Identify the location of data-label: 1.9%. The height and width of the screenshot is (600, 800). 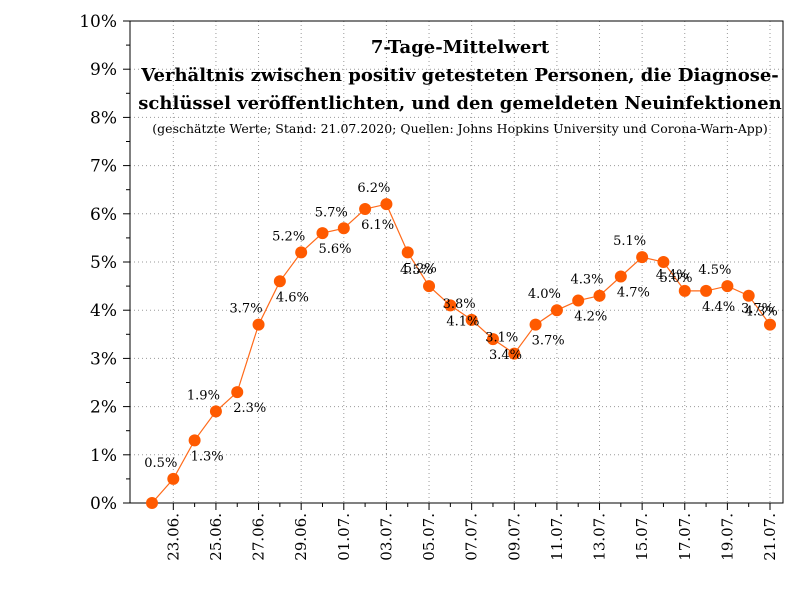
(203, 395).